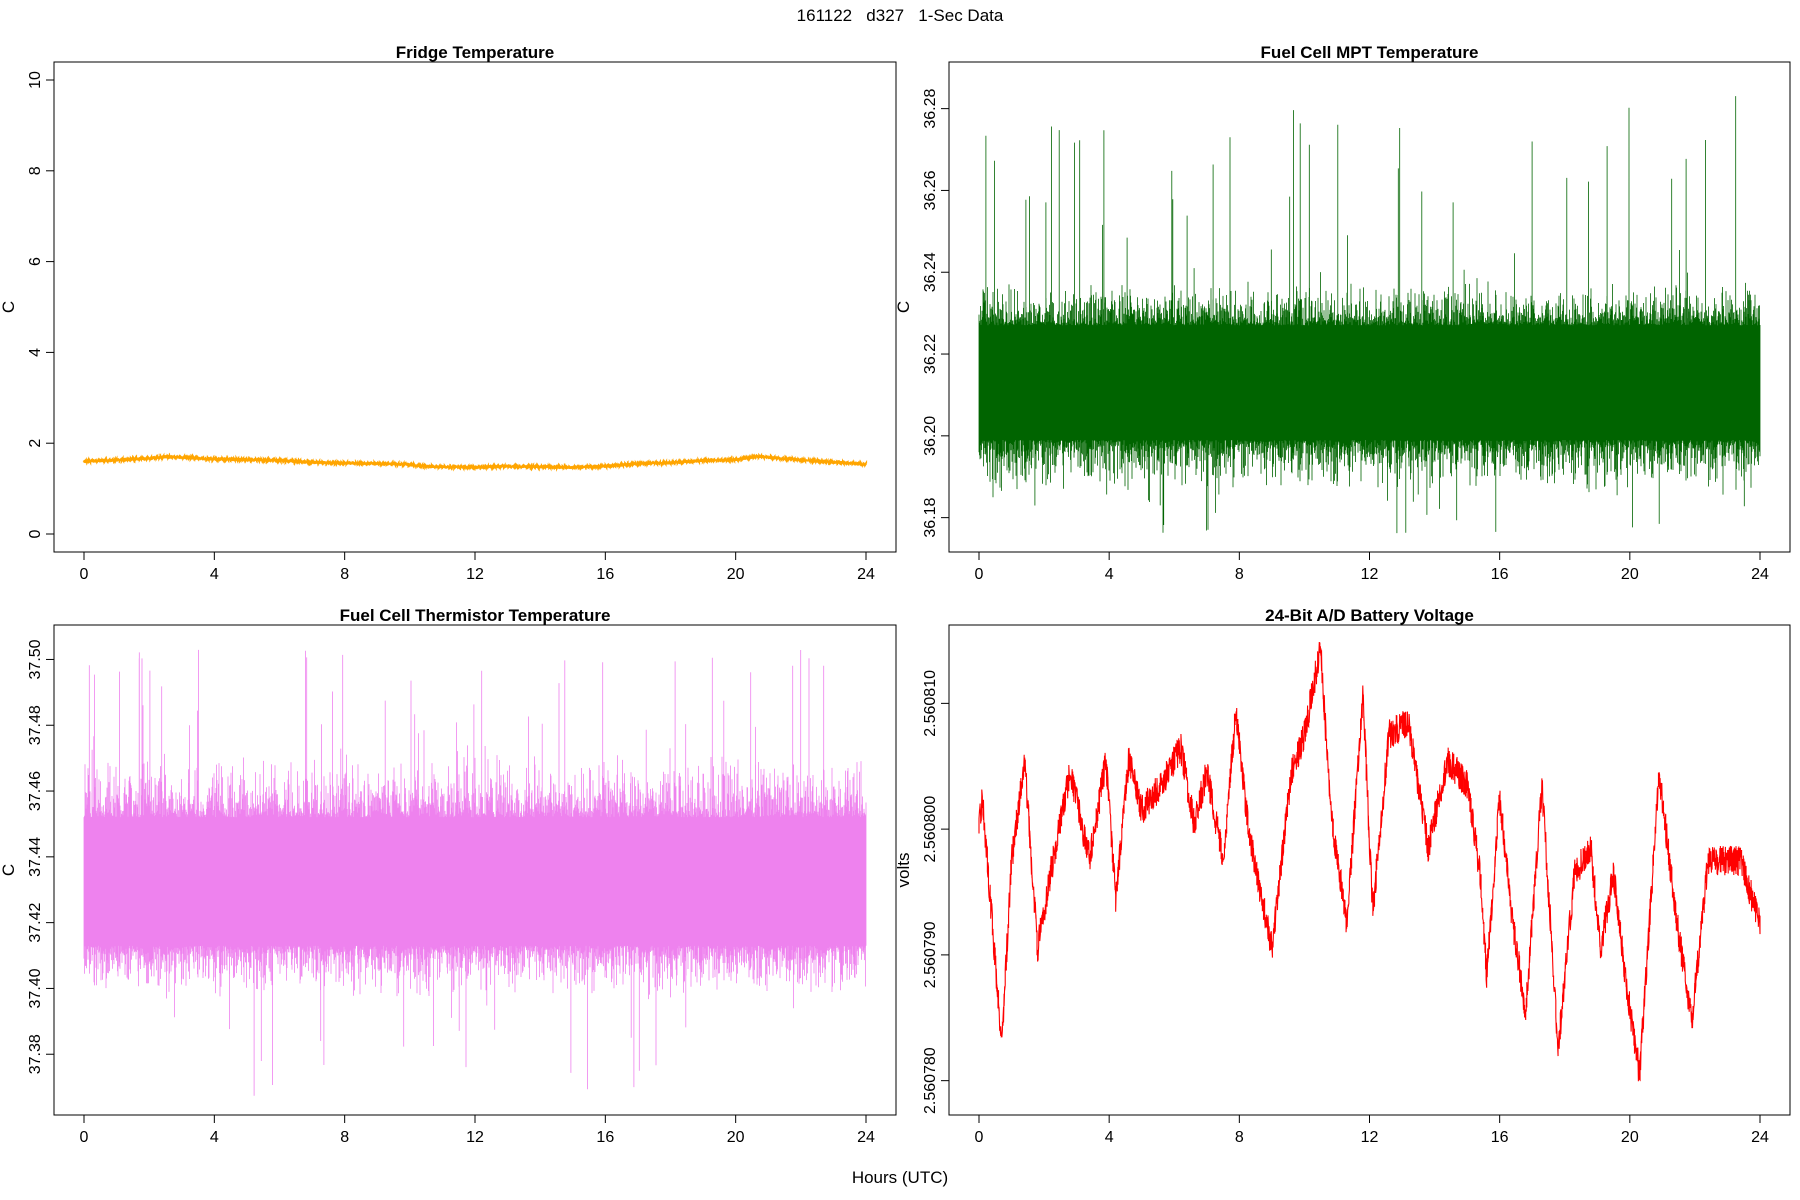 Image resolution: width=1800 pixels, height=1200 pixels. Describe the element at coordinates (35, 659) in the screenshot. I see `y-tick-label: 37.50` at that location.